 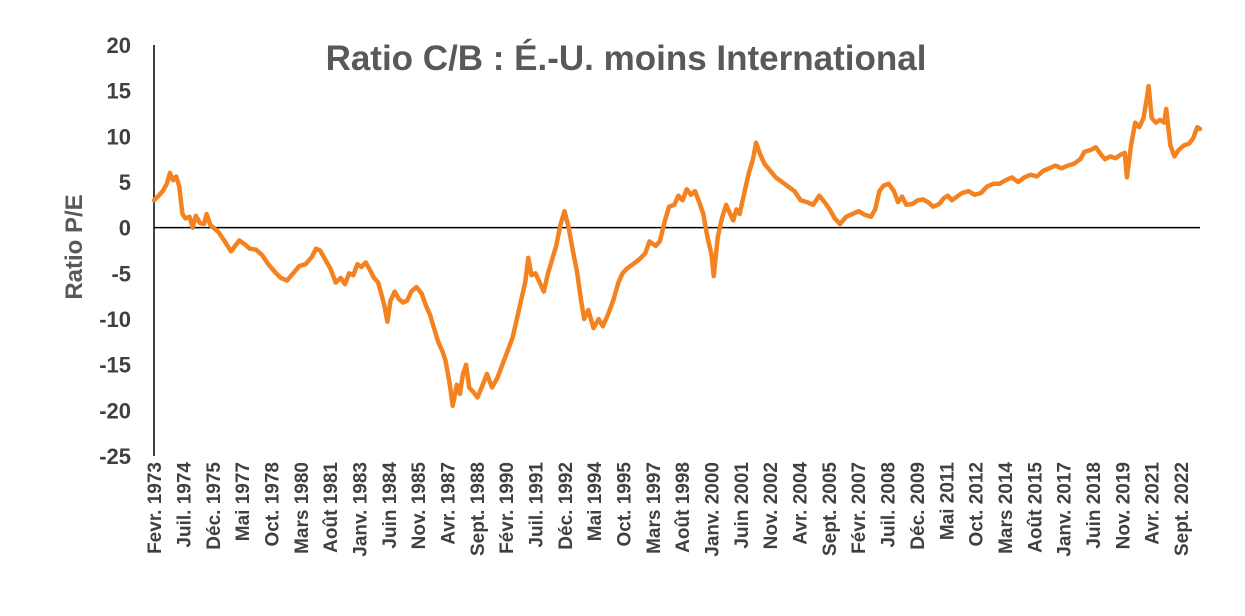 I want to click on x-tick-label: Août 1998, so click(x=683, y=507).